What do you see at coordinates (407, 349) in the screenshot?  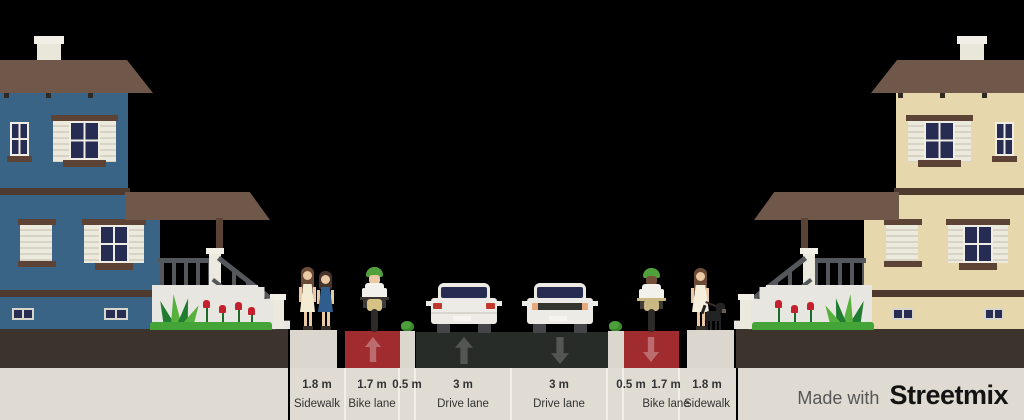 I see `segment-buffer-left` at bounding box center [407, 349].